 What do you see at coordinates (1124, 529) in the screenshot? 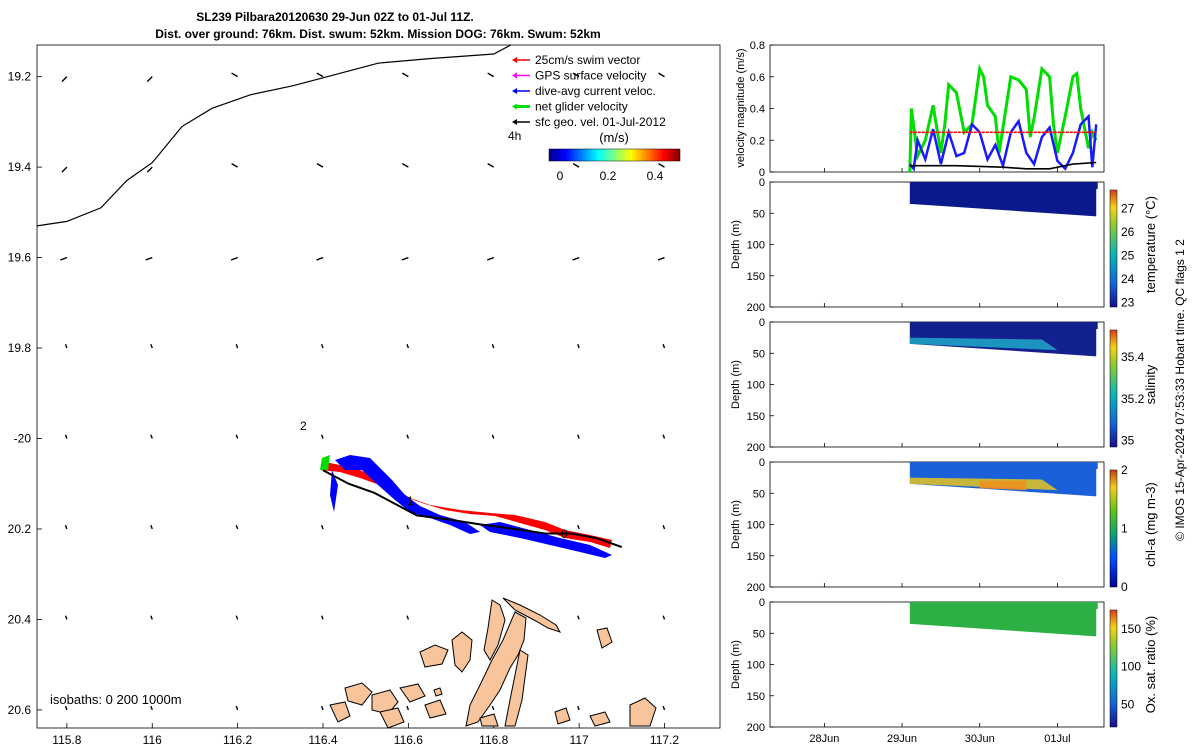
I see `colorbar-tick-label: 1` at bounding box center [1124, 529].